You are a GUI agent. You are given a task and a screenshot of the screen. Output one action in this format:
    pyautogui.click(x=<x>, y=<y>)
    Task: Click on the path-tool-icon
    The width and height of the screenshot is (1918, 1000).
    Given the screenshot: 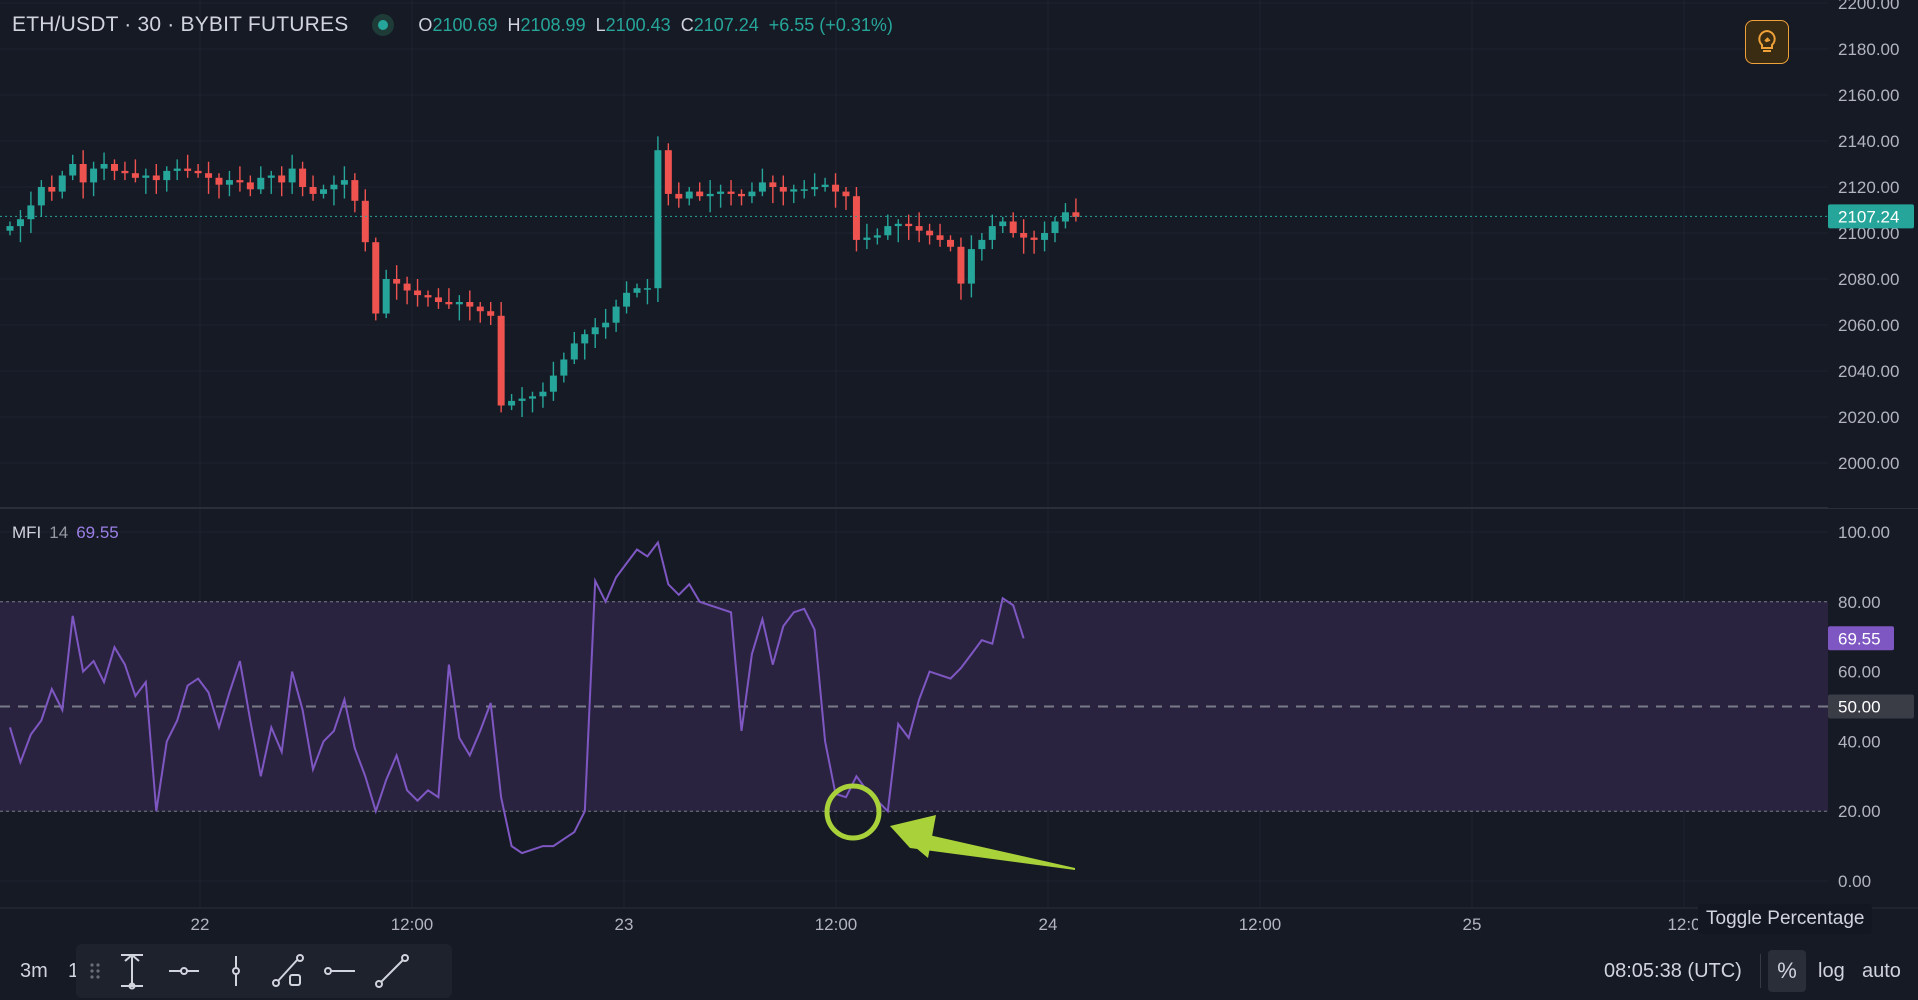 What is the action you would take?
    pyautogui.click(x=288, y=971)
    